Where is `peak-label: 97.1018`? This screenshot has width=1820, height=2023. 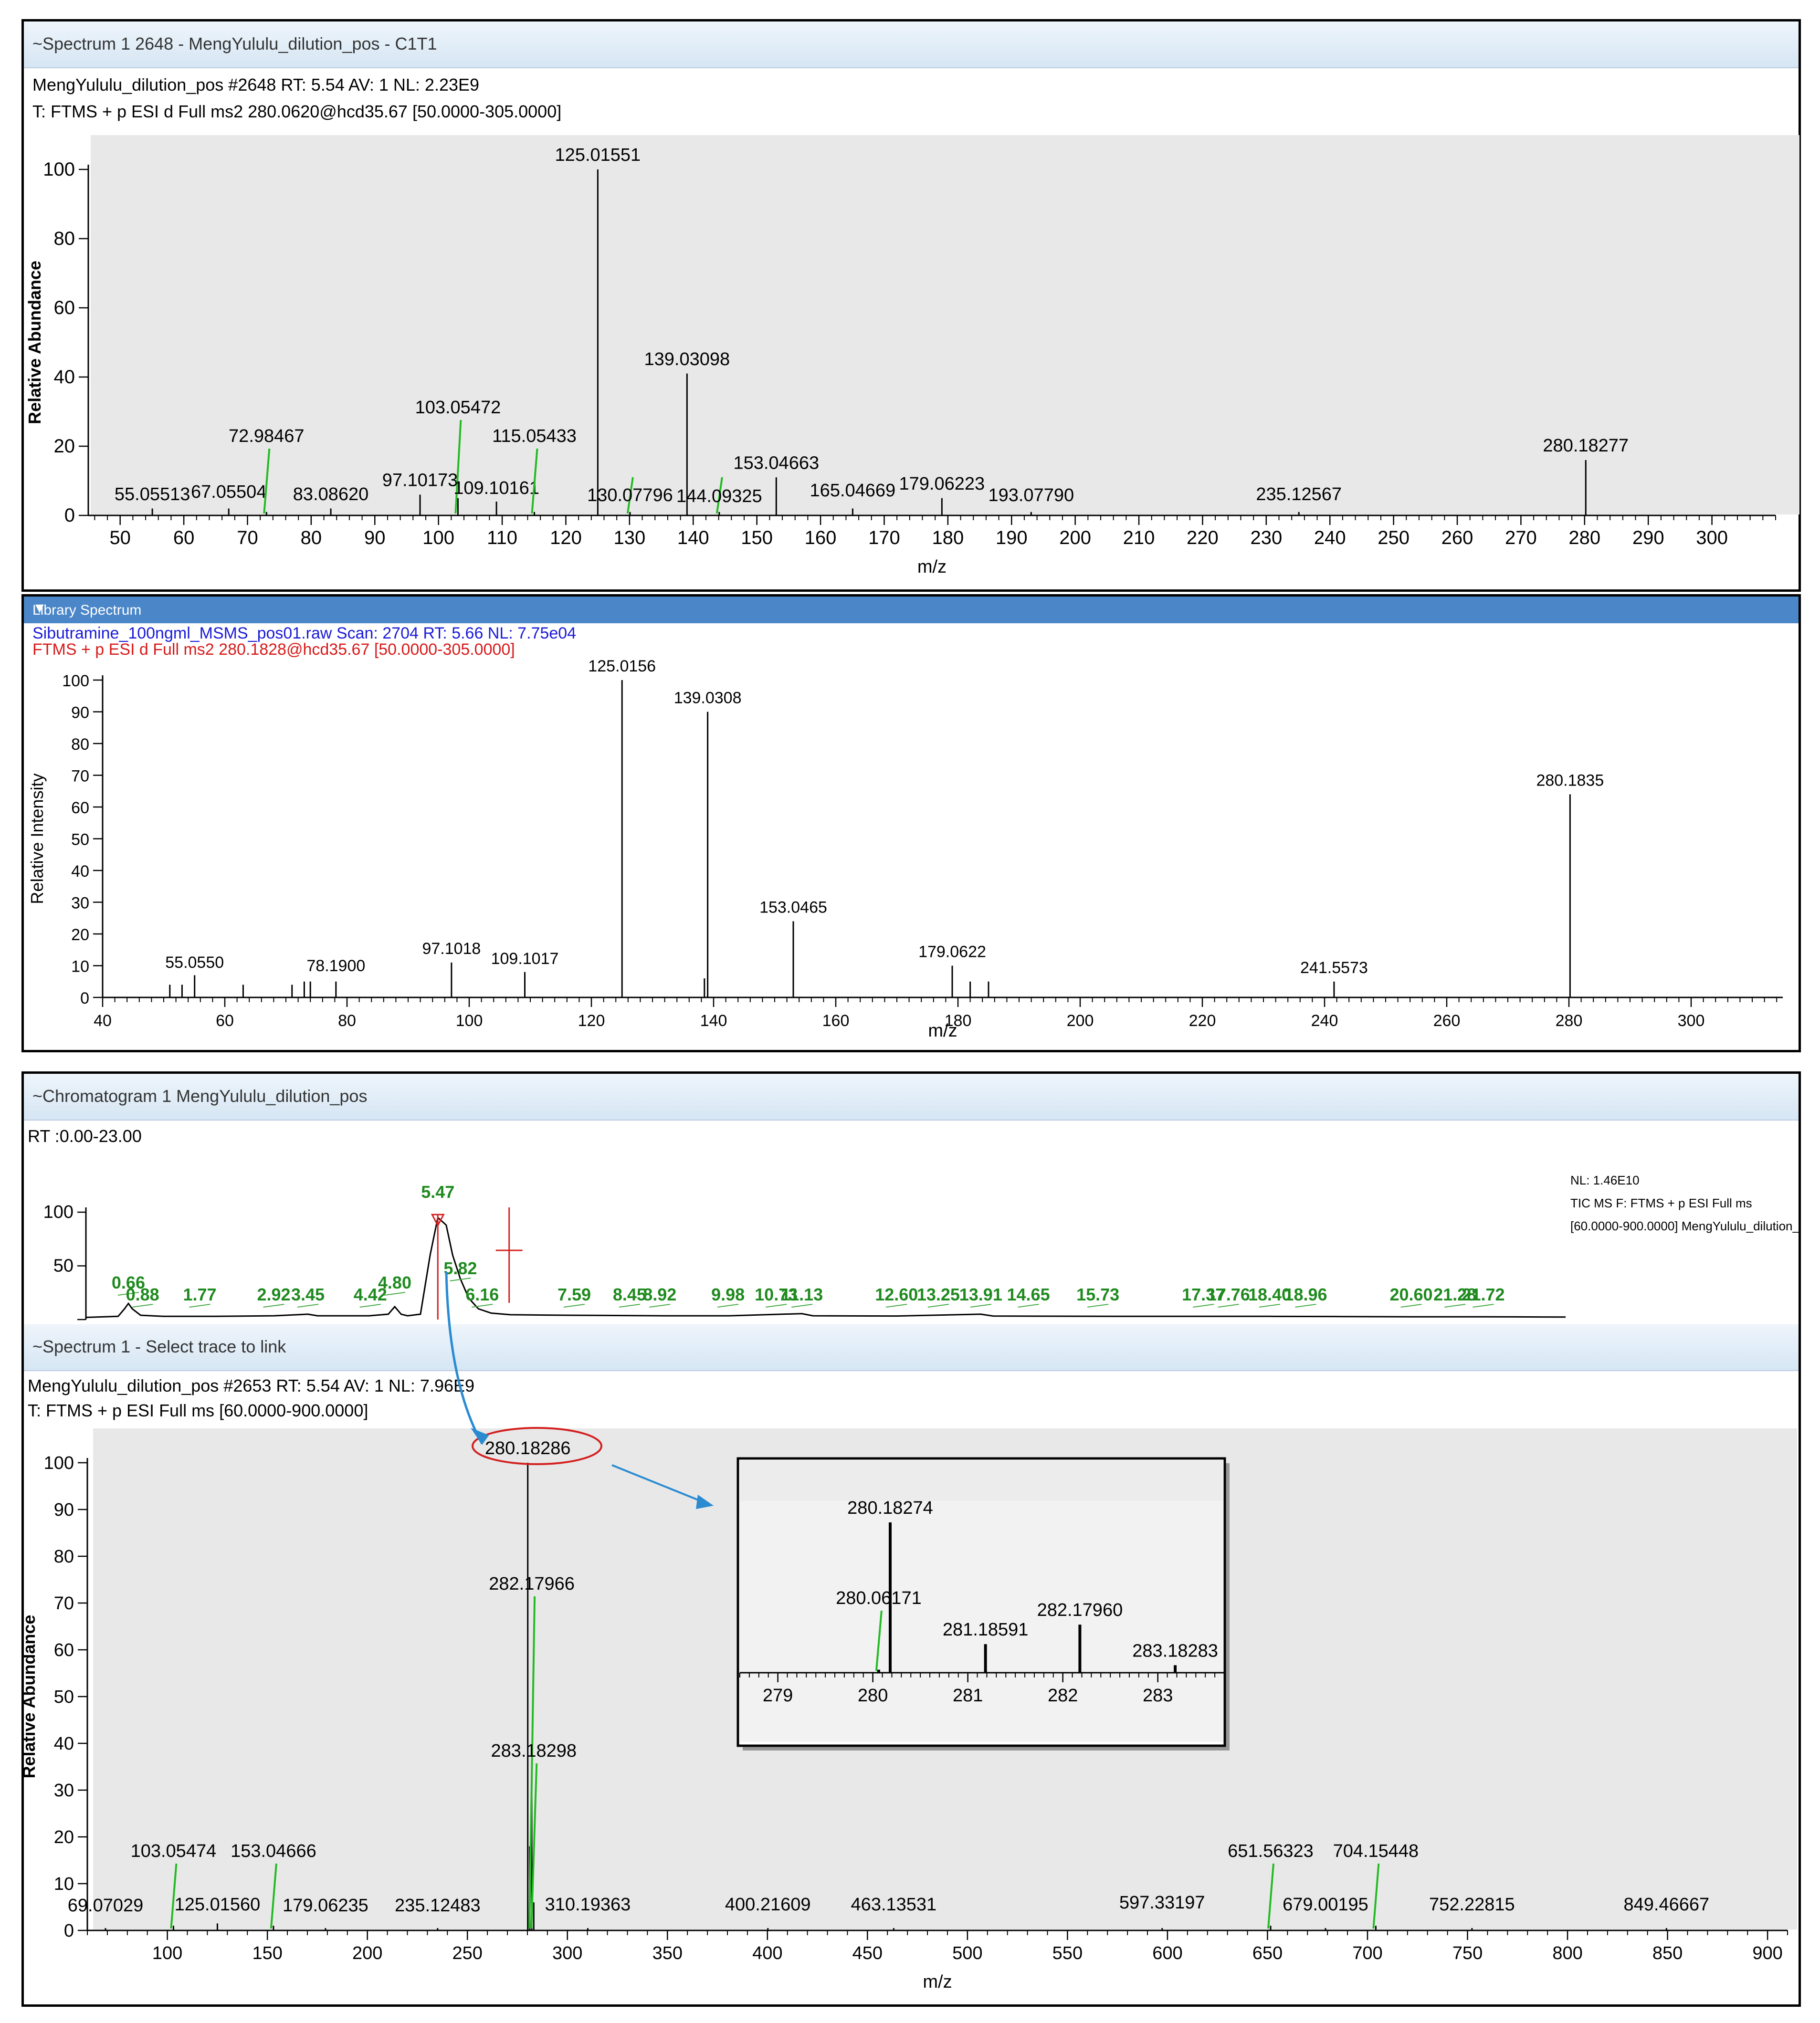
peak-label: 97.1018 is located at coordinates (451, 949).